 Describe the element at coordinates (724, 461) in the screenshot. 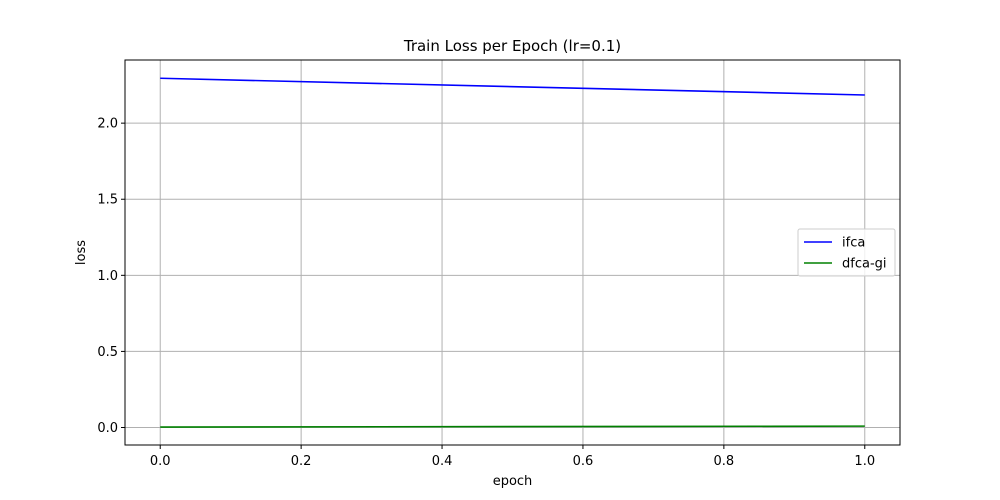

I see `x-tick-label: 0.8` at that location.